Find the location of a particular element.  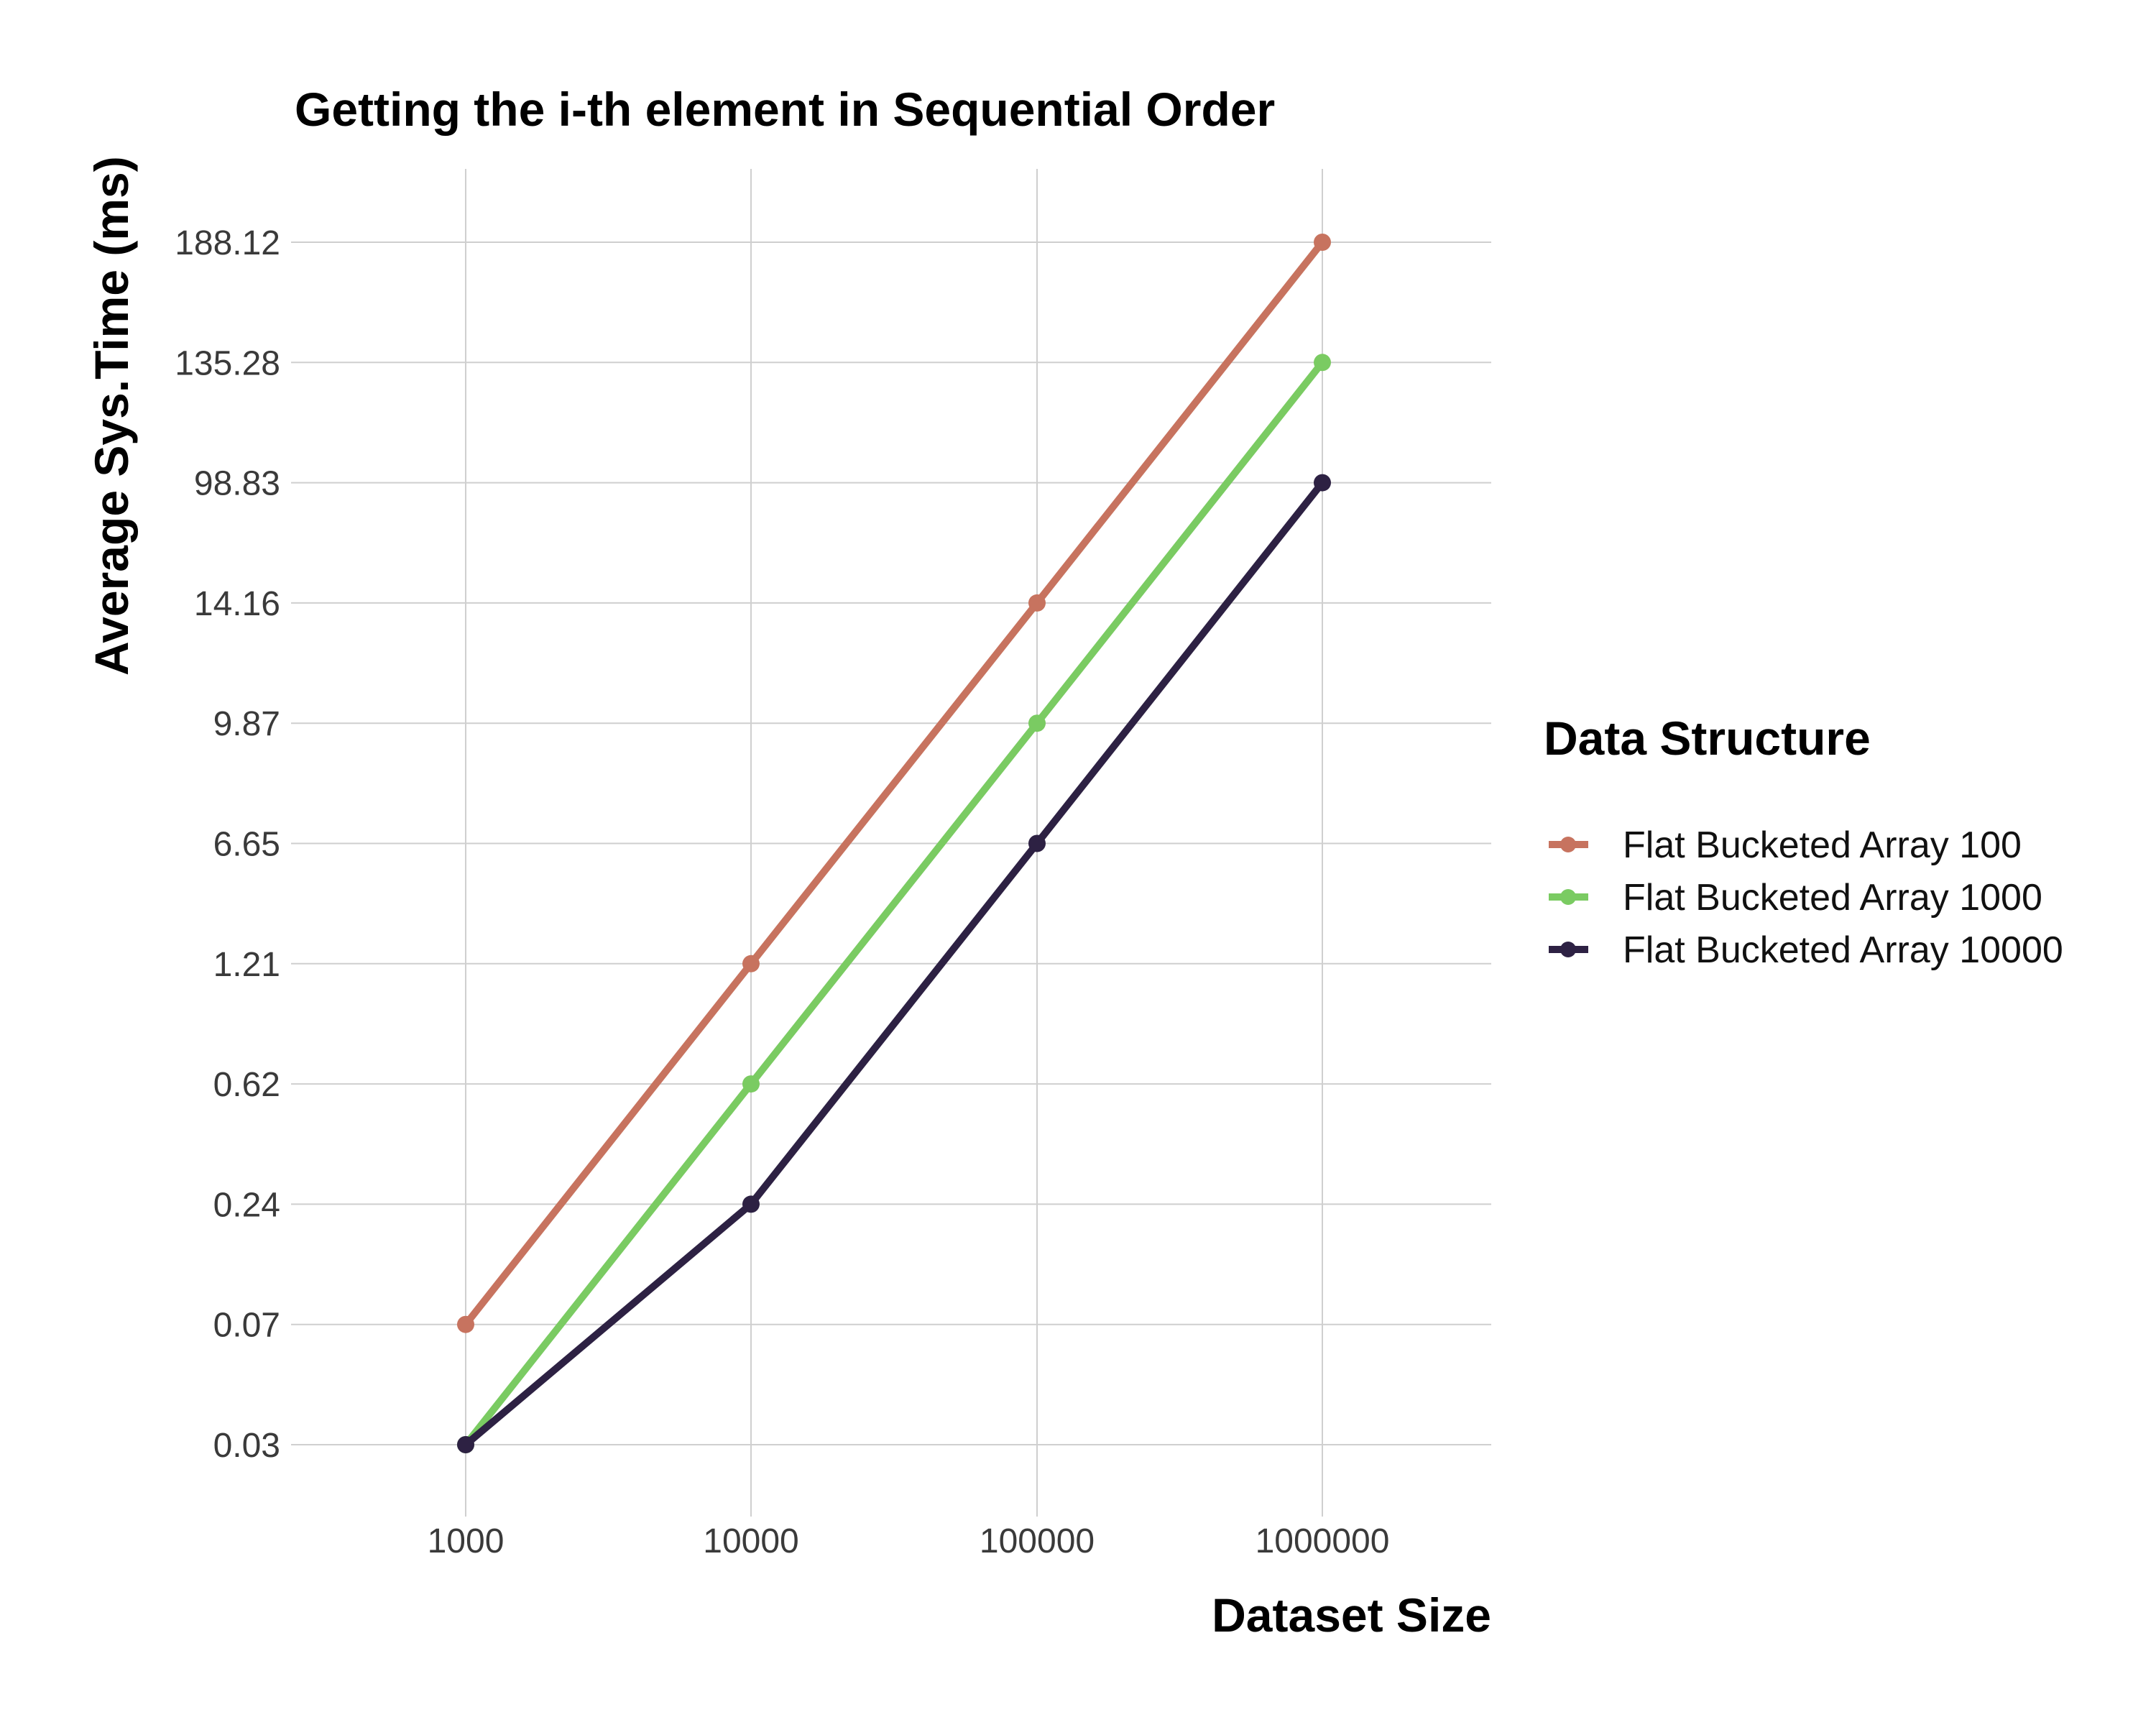

y-tick-label: 0.24 is located at coordinates (247, 1205).